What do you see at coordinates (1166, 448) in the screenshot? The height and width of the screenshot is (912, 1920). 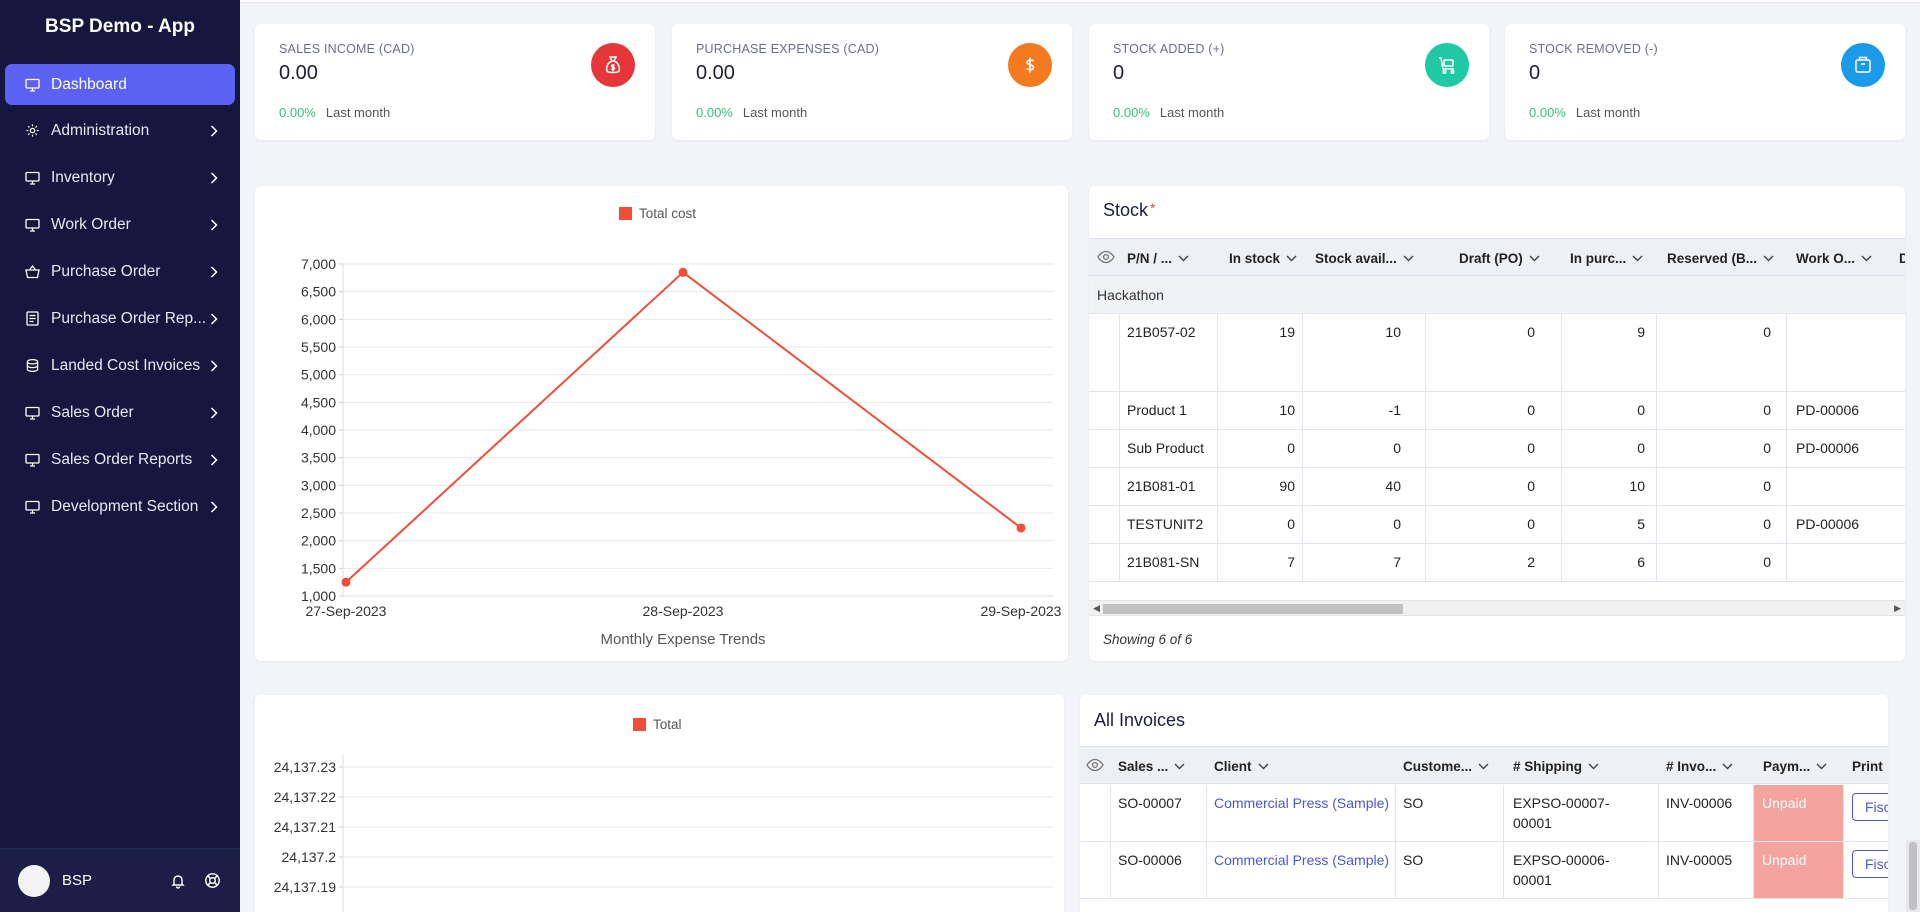 I see `table-cell: Sub Product` at bounding box center [1166, 448].